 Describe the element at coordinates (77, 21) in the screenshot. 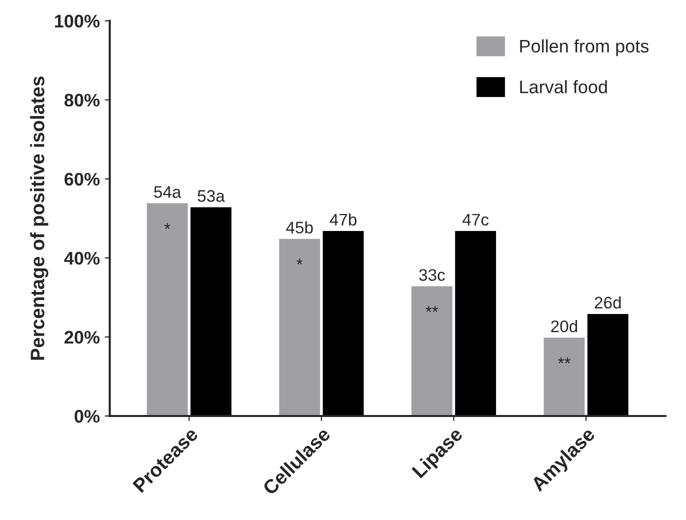

I see `y-tick-label: 100%` at that location.